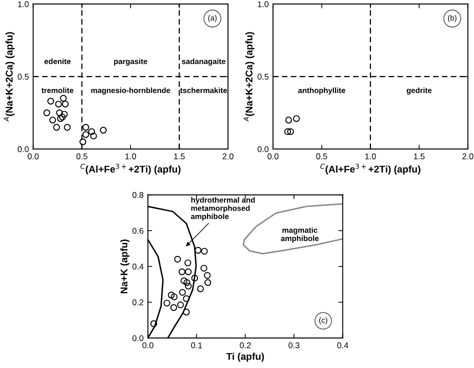 The image size is (474, 368). What do you see at coordinates (138, 231) in the screenshot?
I see `y-tick-label: 0.6` at bounding box center [138, 231].